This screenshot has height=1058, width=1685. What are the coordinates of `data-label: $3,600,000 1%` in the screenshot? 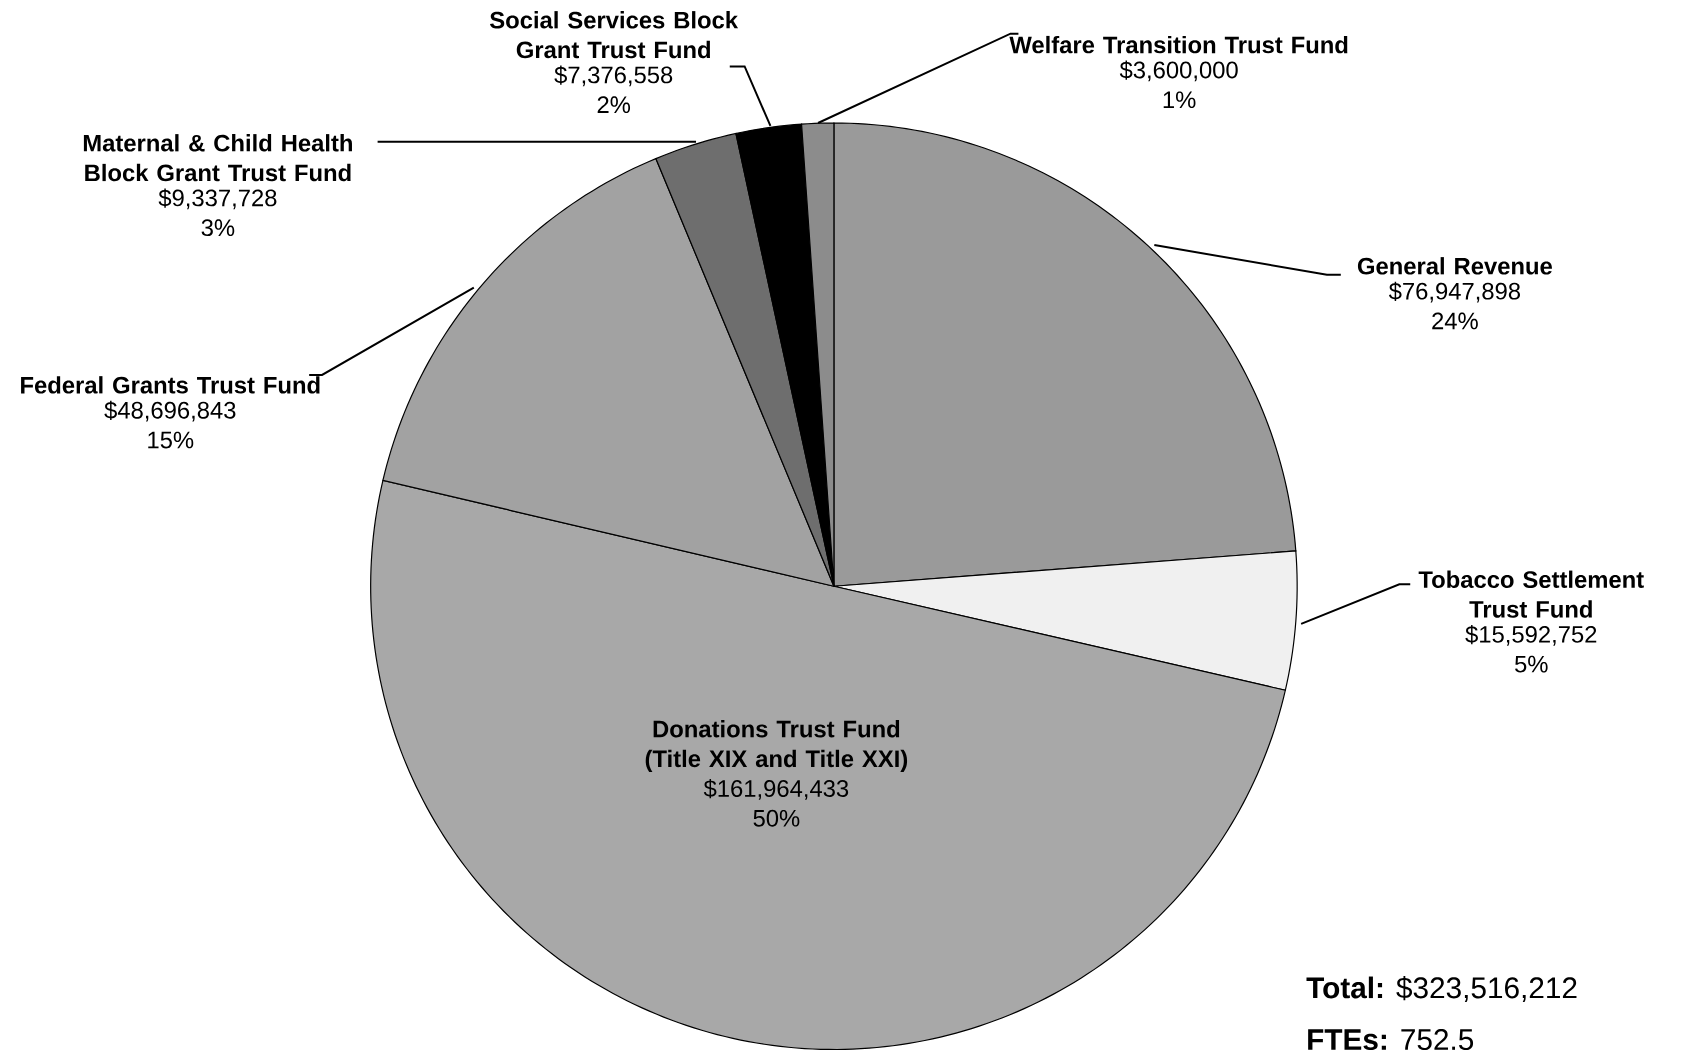 It's located at (1178, 84).